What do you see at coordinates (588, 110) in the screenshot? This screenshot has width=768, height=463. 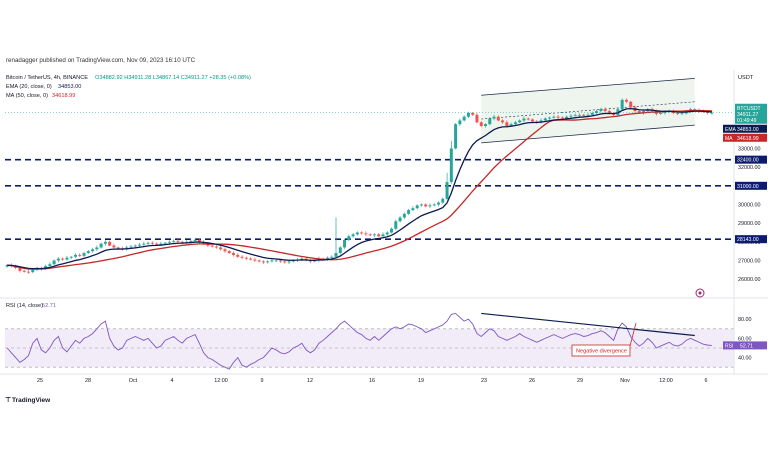 I see `ascending-channel-fill` at bounding box center [588, 110].